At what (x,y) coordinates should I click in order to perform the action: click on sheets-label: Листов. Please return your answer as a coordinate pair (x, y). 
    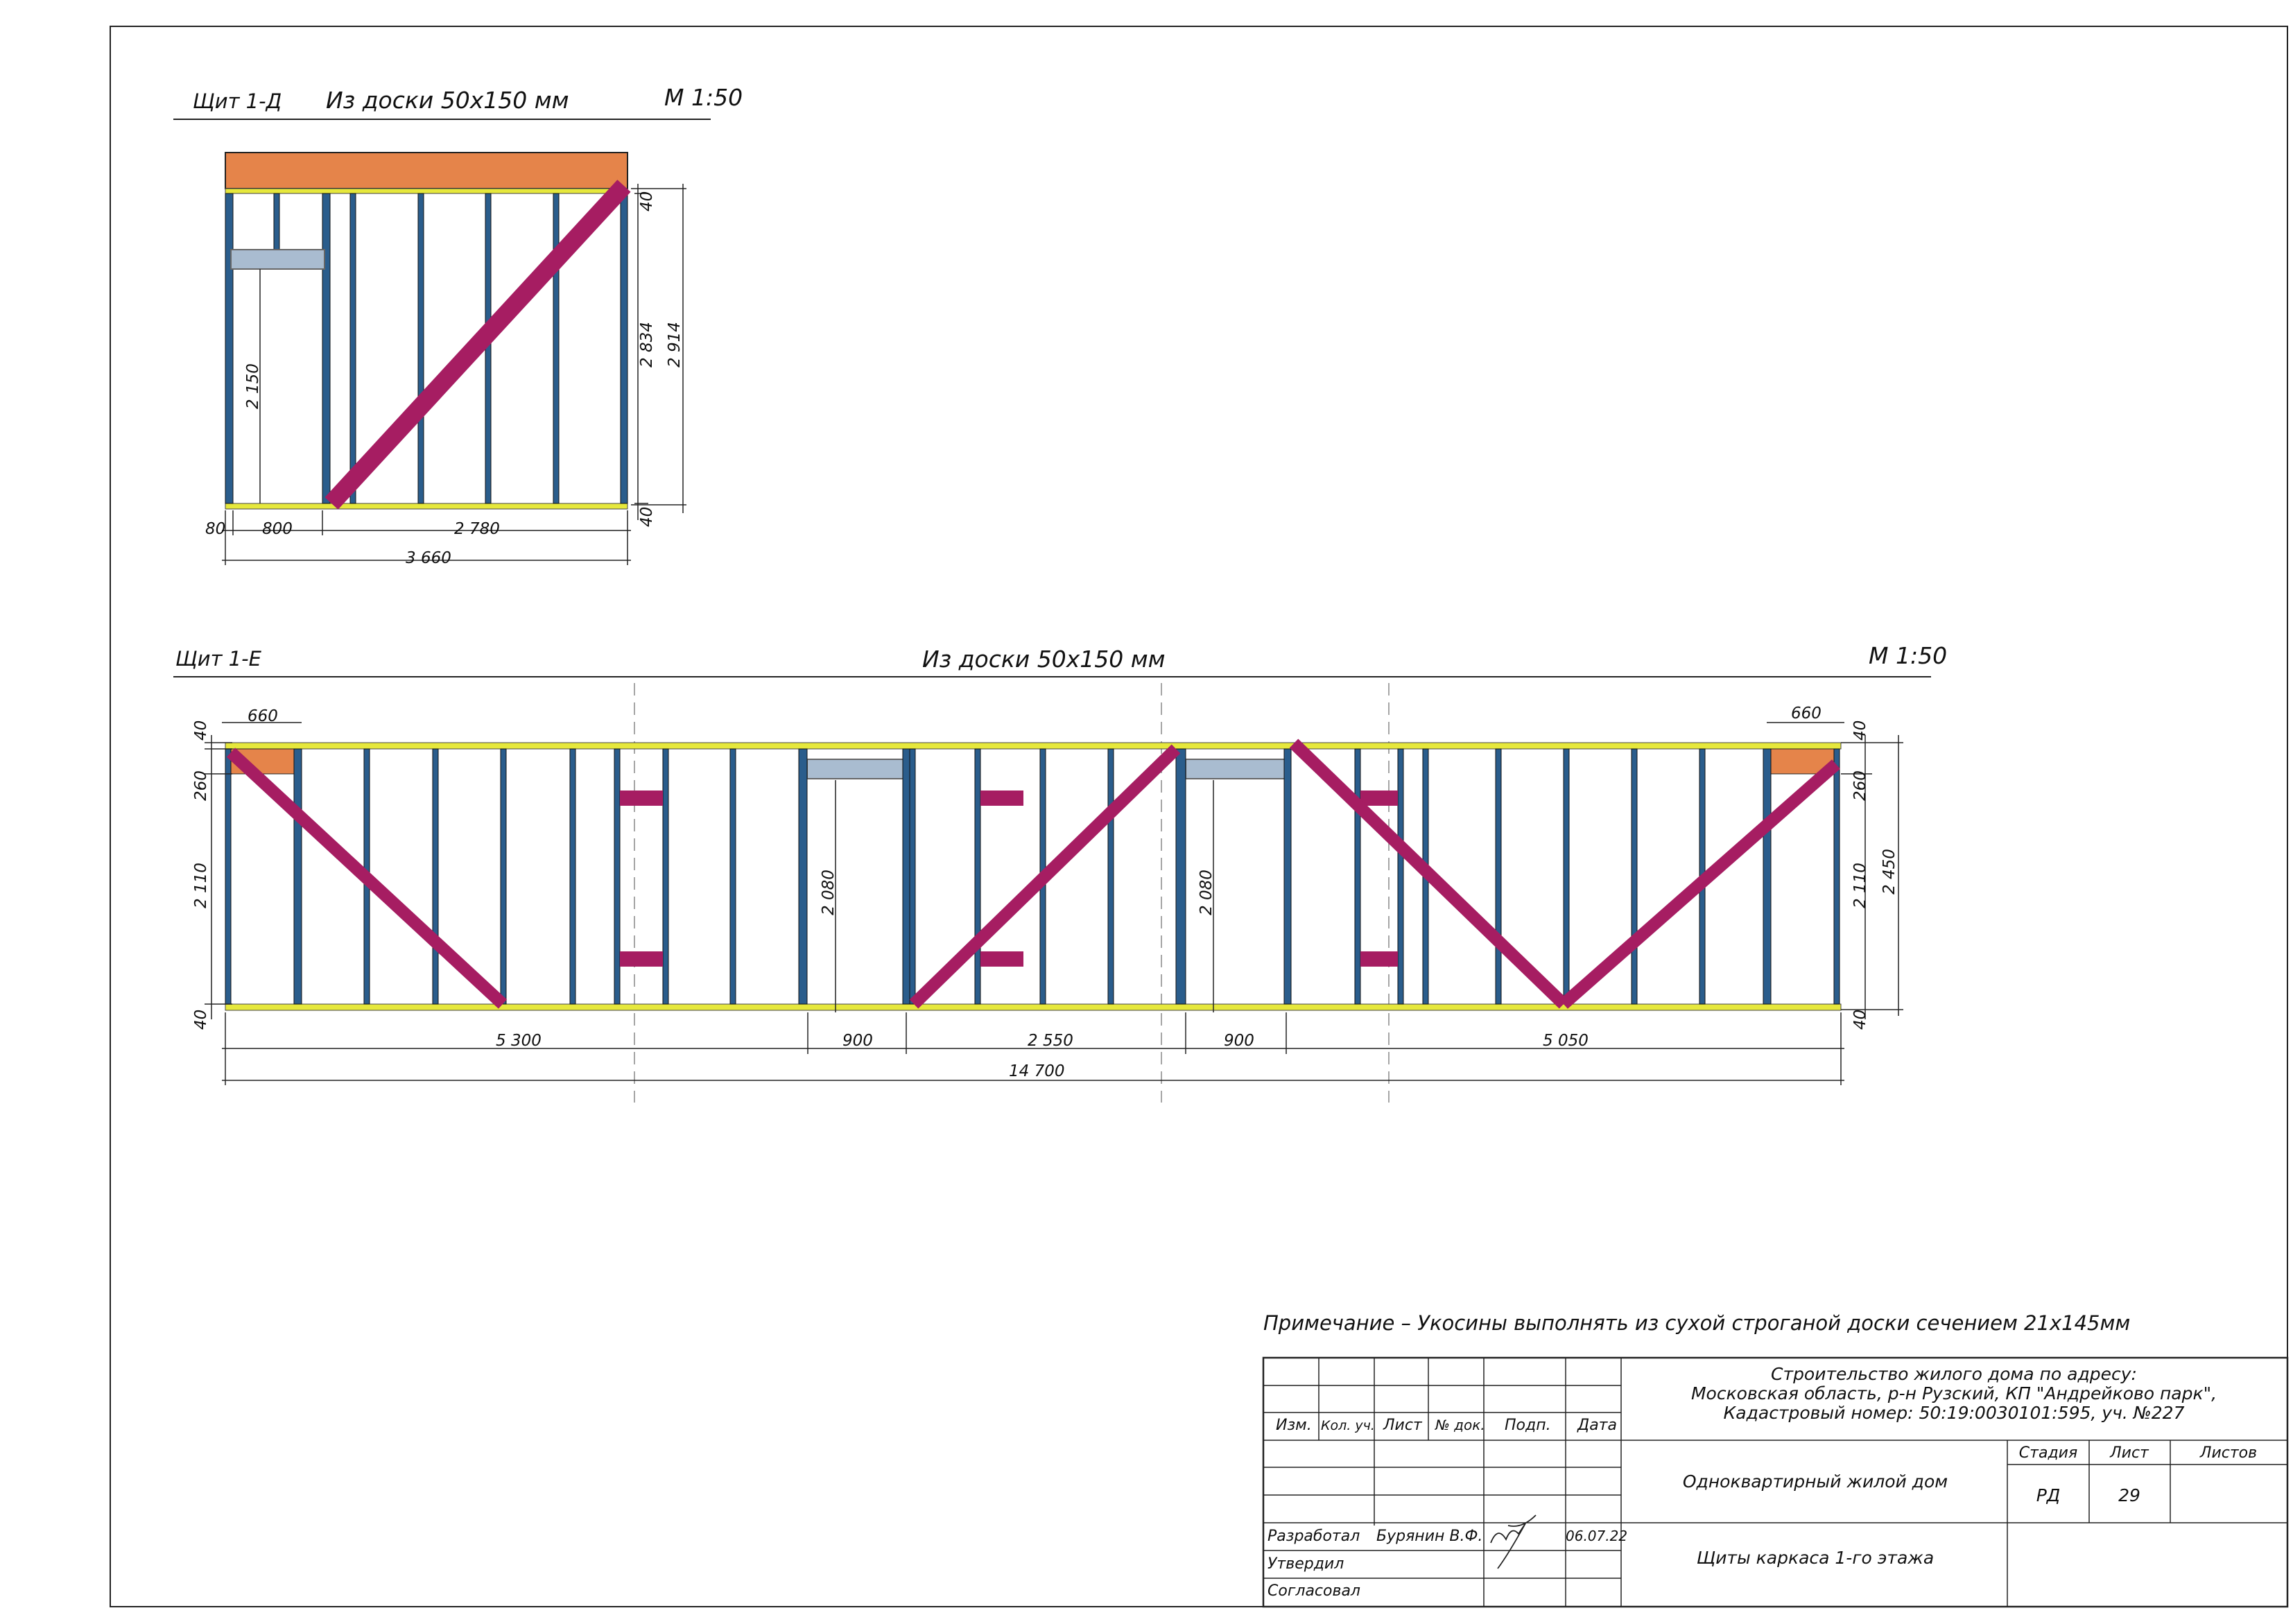
    Looking at the image, I should click on (2228, 1453).